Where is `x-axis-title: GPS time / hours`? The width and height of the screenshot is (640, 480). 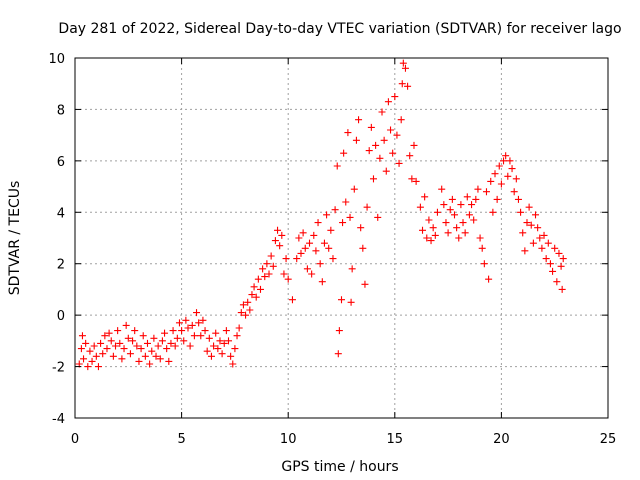
x-axis-title: GPS time / hours is located at coordinates (339, 467).